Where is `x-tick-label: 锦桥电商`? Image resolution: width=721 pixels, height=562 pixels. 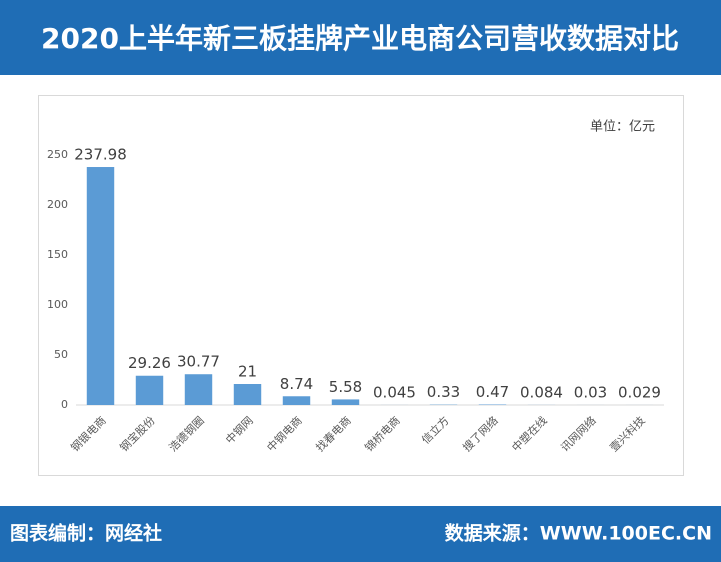 x-tick-label: 锦桥电商 is located at coordinates (382, 433).